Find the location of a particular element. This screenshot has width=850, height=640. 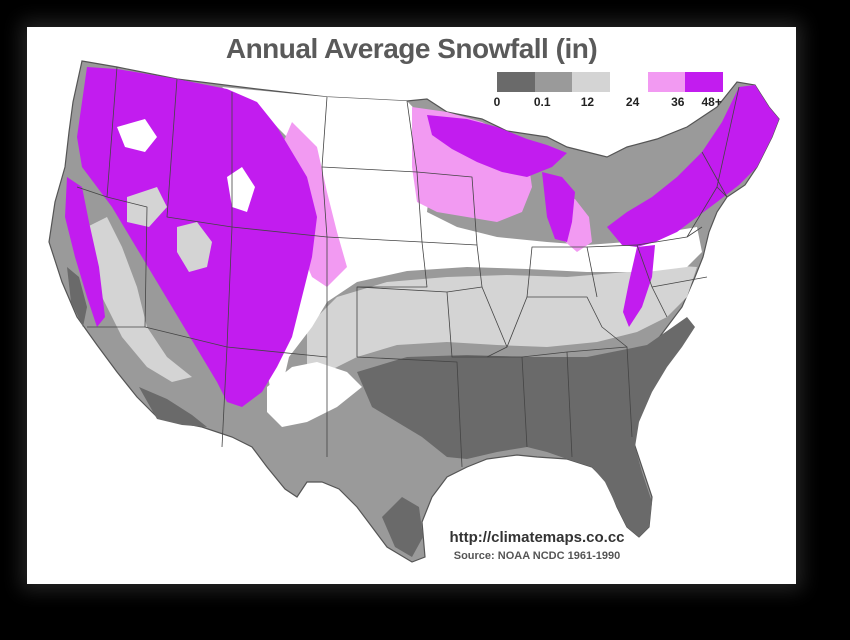

legend-tick-label: 36 is located at coordinates (678, 102).